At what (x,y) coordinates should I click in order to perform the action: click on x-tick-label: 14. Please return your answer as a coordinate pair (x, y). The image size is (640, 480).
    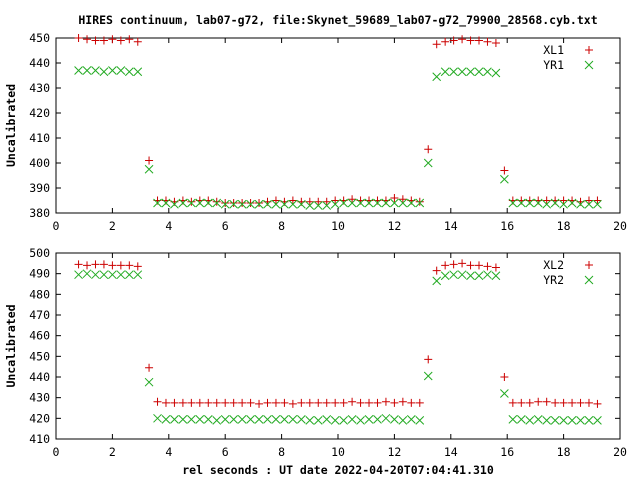
    Looking at the image, I should click on (451, 226).